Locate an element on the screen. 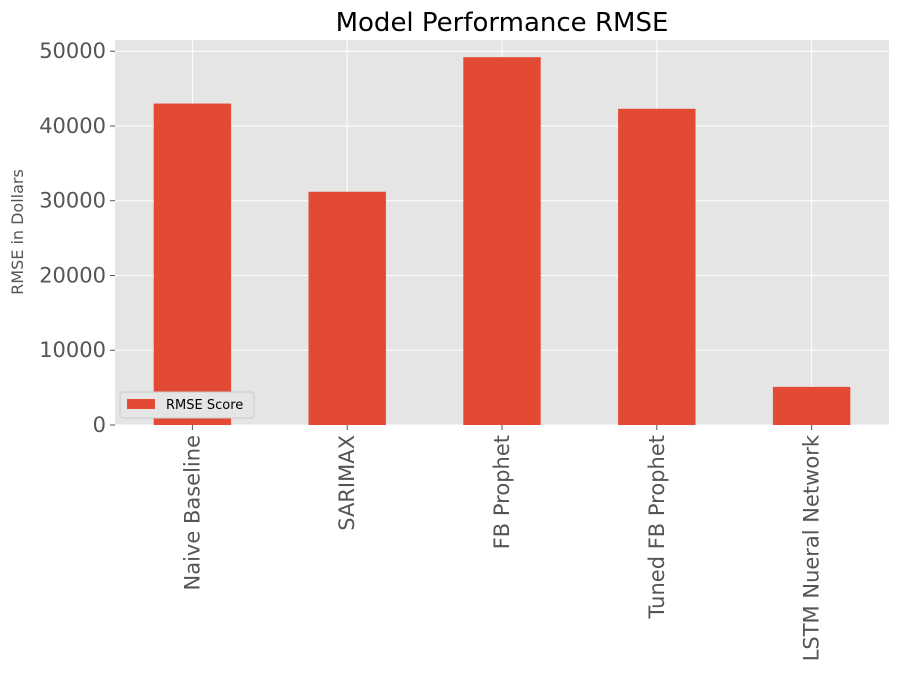 The image size is (899, 684). legend: RMSE Score is located at coordinates (187, 405).